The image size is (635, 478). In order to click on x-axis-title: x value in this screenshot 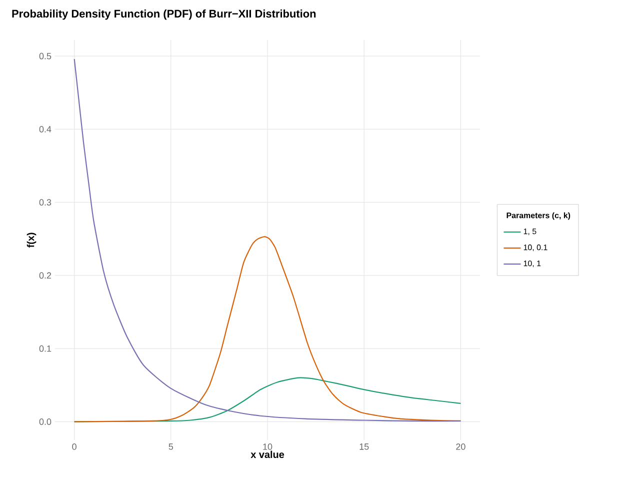, I will do `click(267, 454)`.